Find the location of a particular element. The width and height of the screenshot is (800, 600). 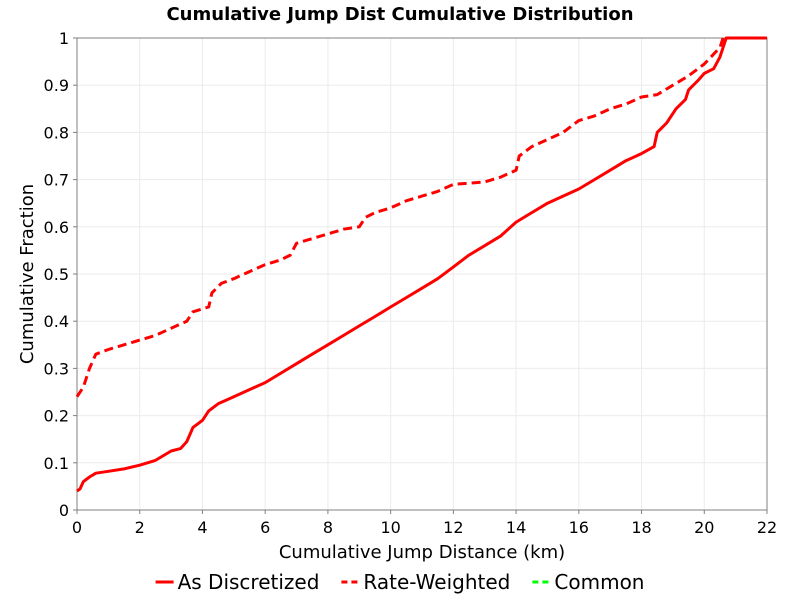

y-tick-label: 1 is located at coordinates (64, 38).